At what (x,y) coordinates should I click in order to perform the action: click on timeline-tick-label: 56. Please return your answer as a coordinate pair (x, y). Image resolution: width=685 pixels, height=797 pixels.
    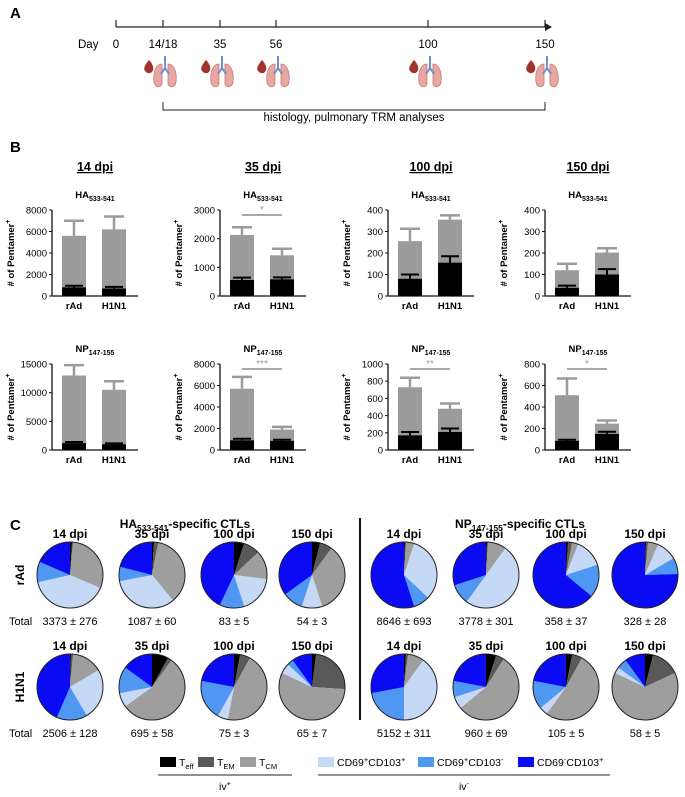
    Looking at the image, I should click on (276, 45).